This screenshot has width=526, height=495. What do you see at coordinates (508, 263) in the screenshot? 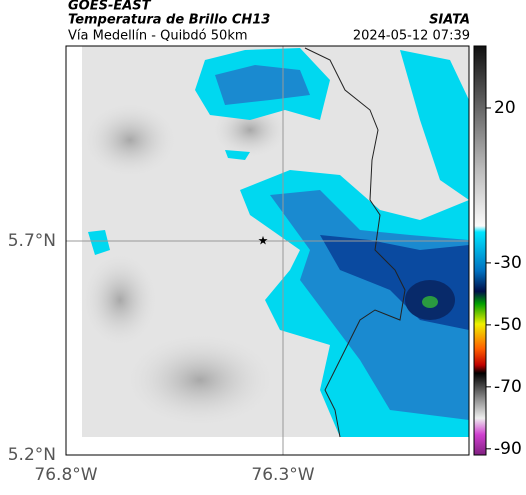
I see `colorbar-tick-label: -30` at bounding box center [508, 263].